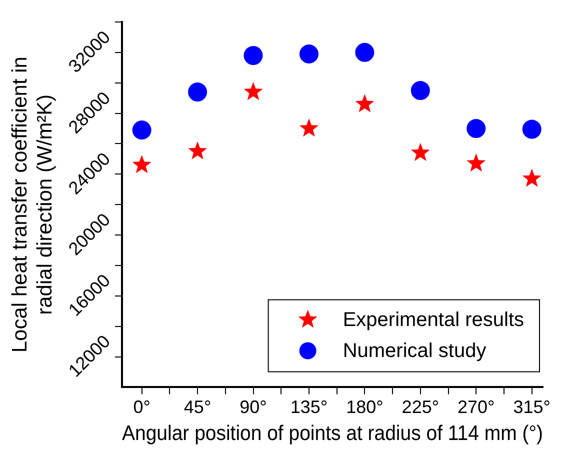 The width and height of the screenshot is (561, 455). What do you see at coordinates (414, 351) in the screenshot?
I see `legend-label: Numerical study` at bounding box center [414, 351].